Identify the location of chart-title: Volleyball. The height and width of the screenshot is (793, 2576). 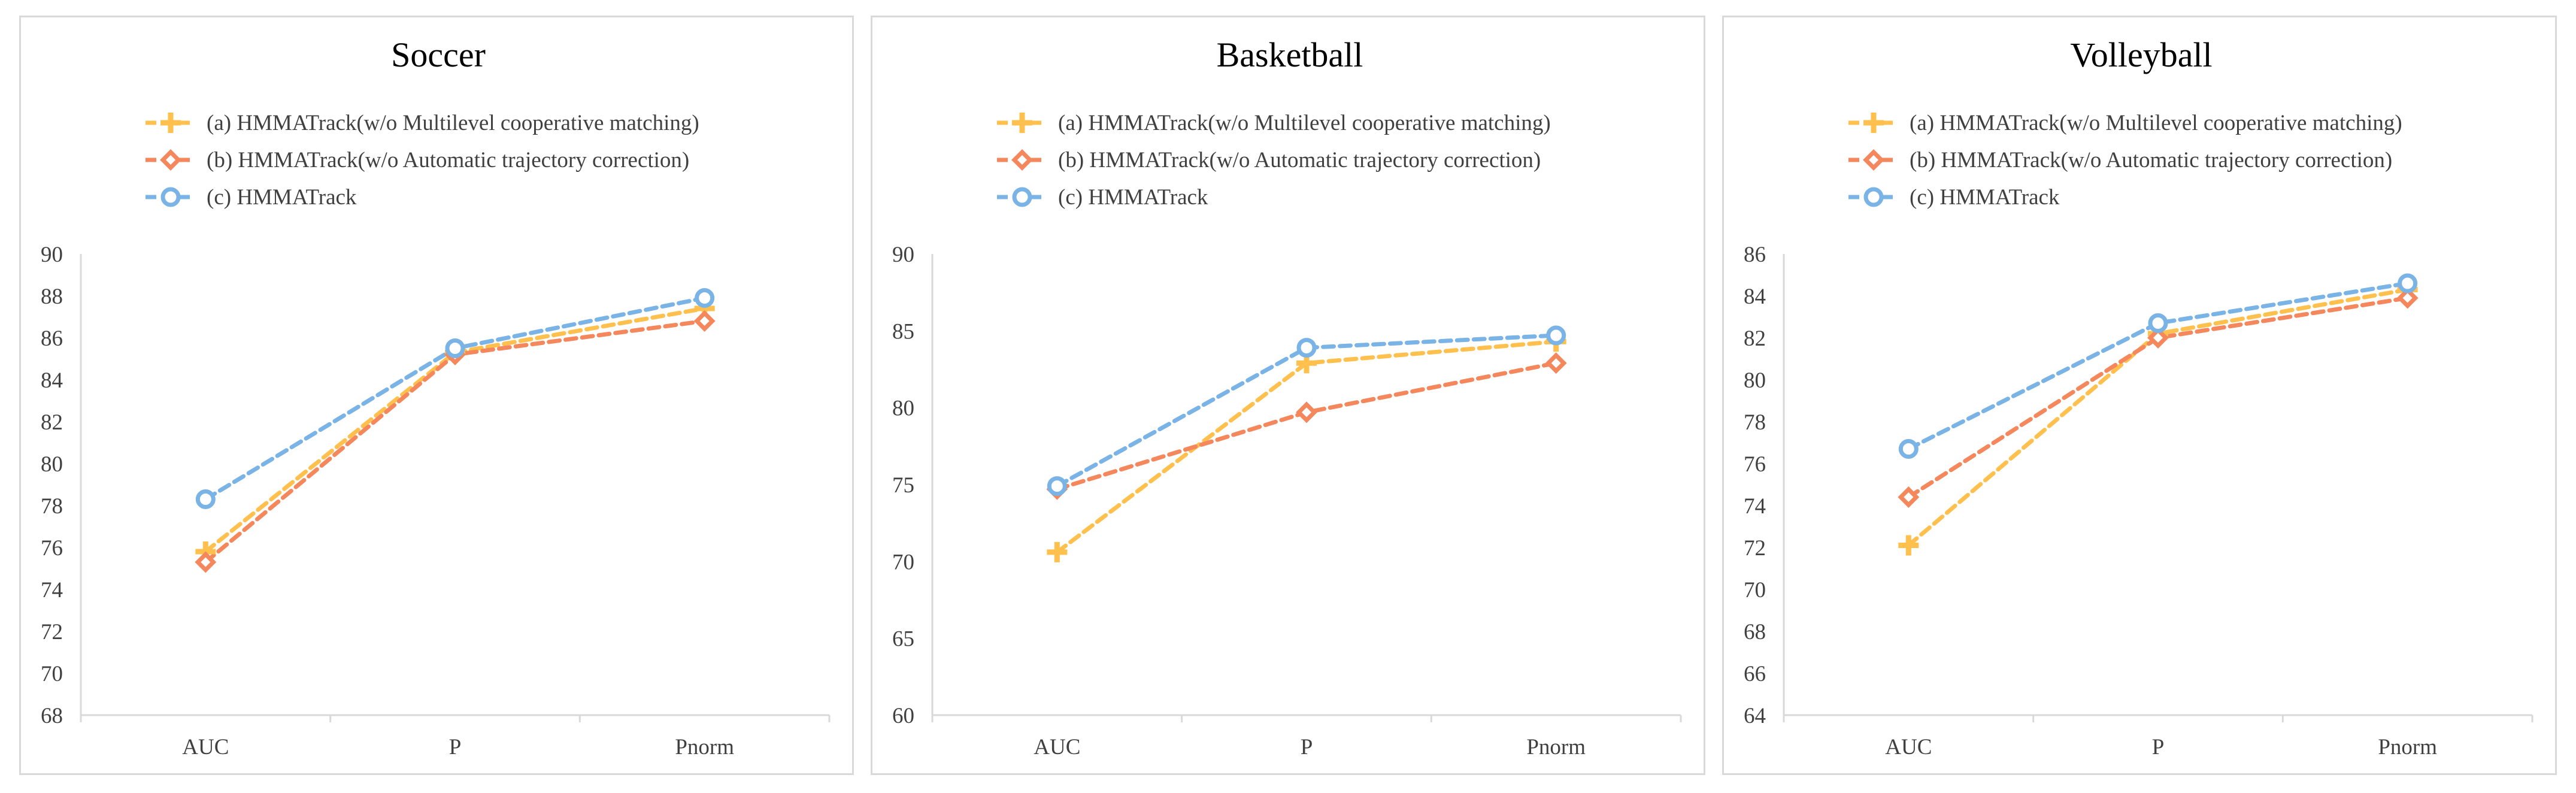
(2141, 54).